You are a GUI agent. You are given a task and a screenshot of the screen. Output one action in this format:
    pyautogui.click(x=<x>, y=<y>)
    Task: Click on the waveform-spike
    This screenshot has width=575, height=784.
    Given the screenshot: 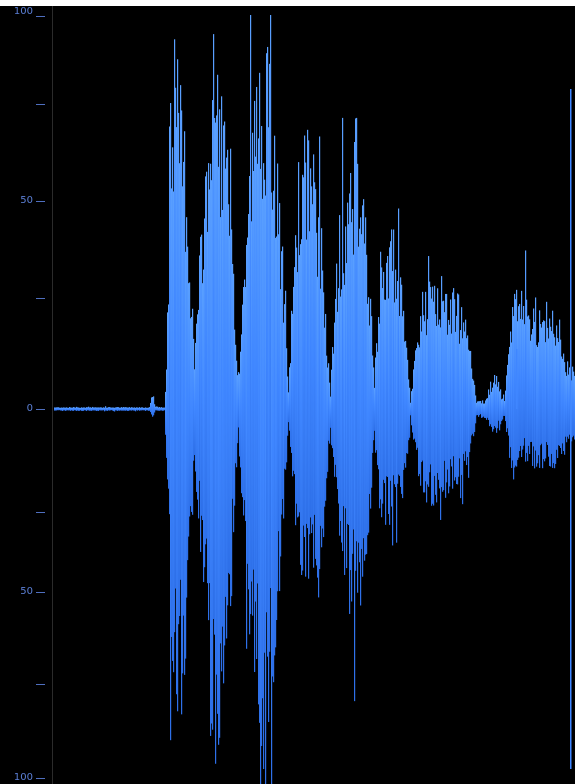 What is the action you would take?
    pyautogui.click(x=517, y=379)
    